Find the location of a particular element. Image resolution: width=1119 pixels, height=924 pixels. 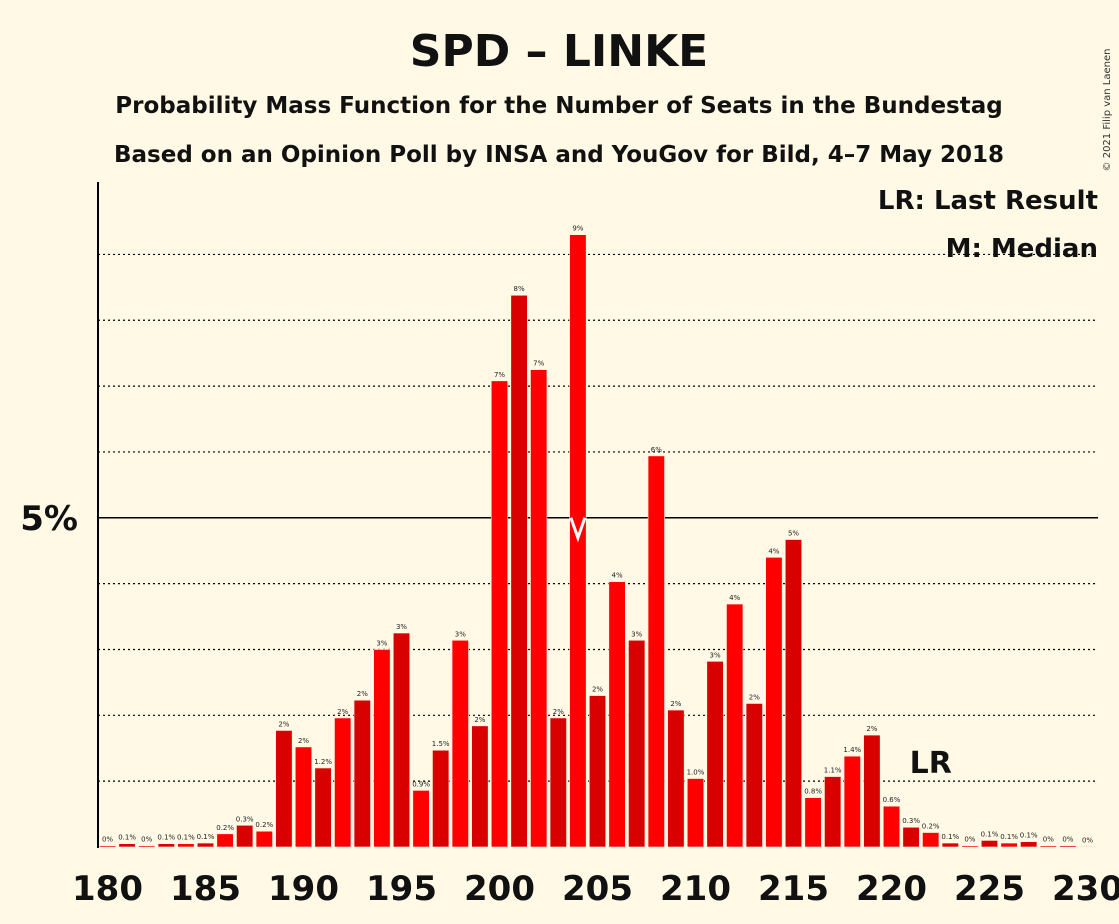

bar-label-214: 4% is located at coordinates (773, 551).